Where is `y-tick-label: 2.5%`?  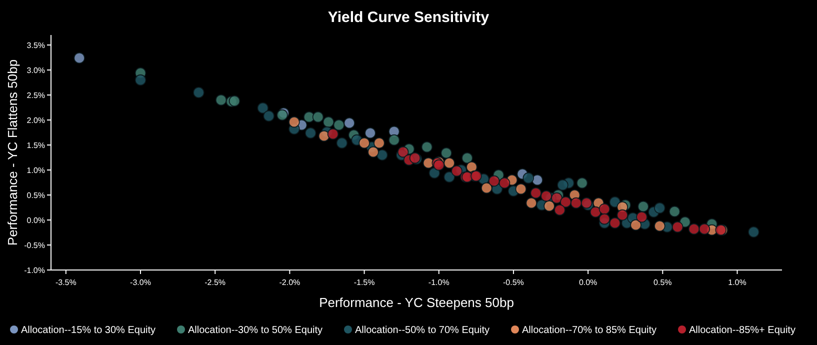
y-tick-label: 2.5% is located at coordinates (35, 95).